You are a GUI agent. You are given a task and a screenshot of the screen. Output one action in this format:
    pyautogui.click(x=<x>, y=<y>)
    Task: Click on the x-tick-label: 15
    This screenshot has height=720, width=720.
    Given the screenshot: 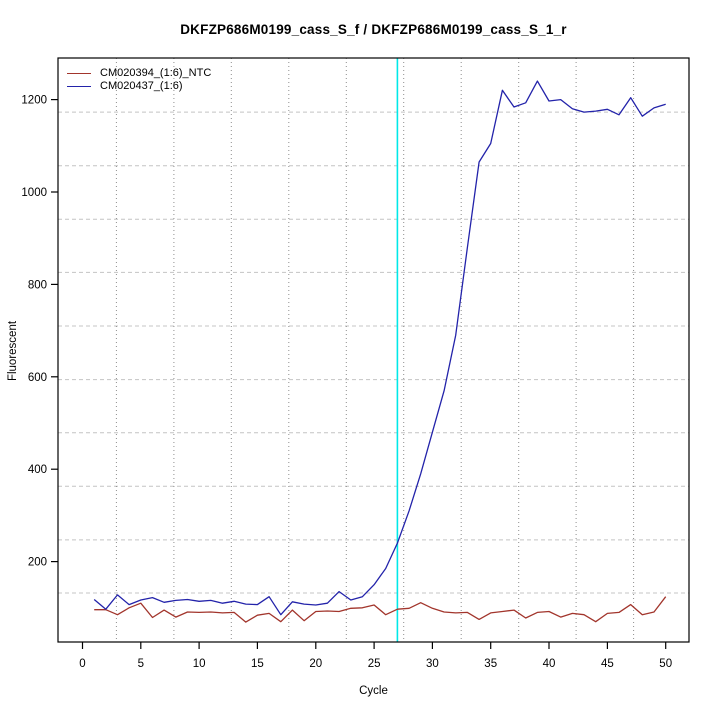 What is the action you would take?
    pyautogui.click(x=257, y=664)
    